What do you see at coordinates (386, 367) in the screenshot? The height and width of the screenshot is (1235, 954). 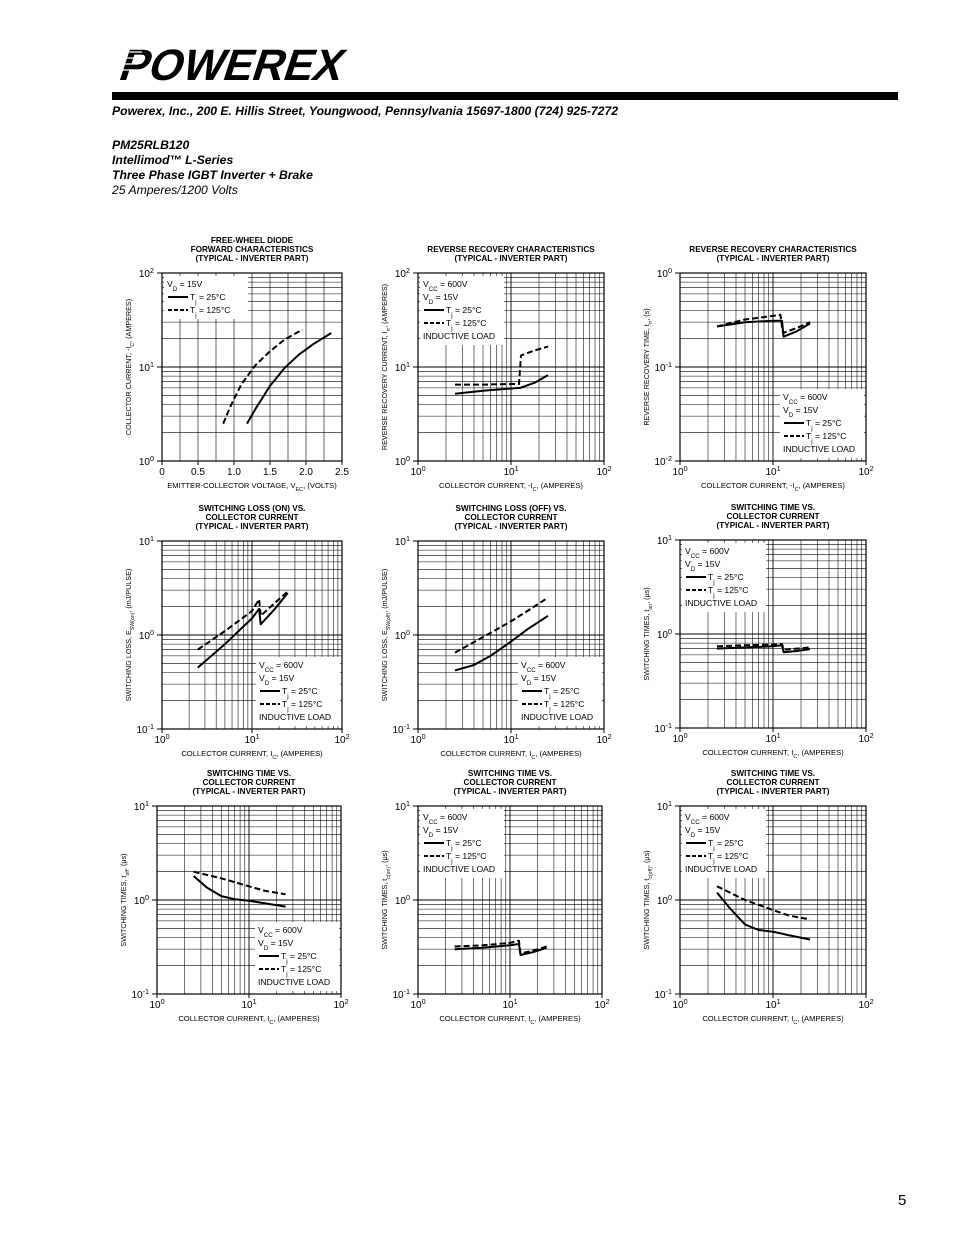 I see `y-axis-label: REVERSE RECOVERY CURRENT, Irr, (AMPERES)` at bounding box center [386, 367].